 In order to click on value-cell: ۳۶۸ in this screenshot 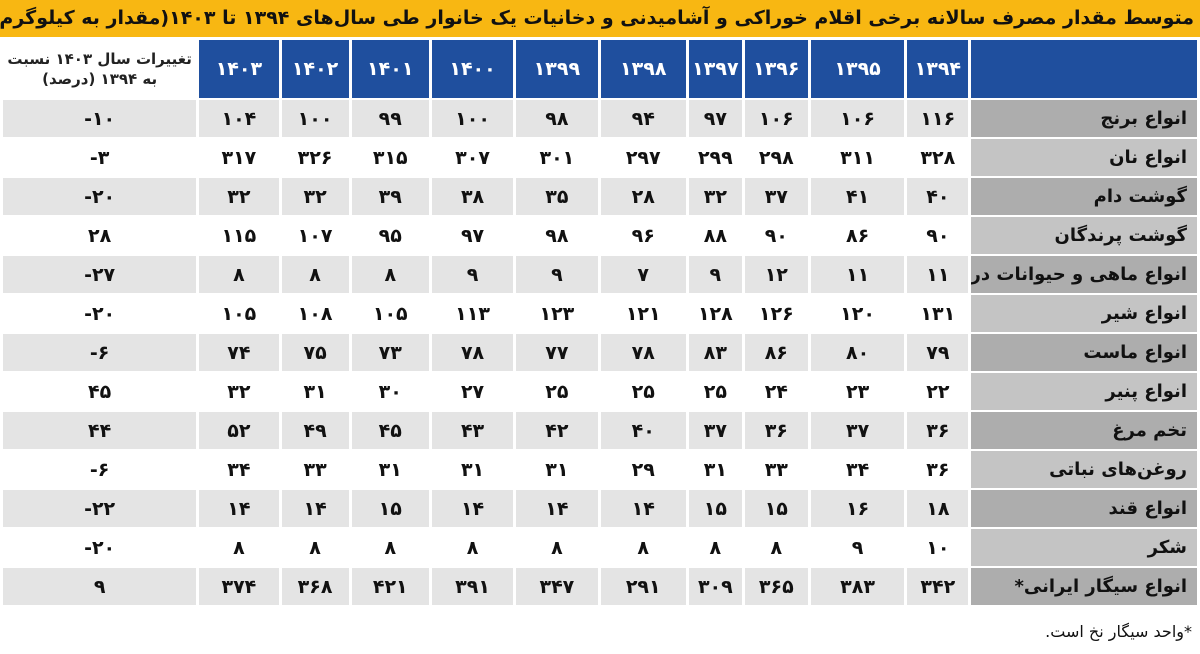, I will do `click(315, 586)`.